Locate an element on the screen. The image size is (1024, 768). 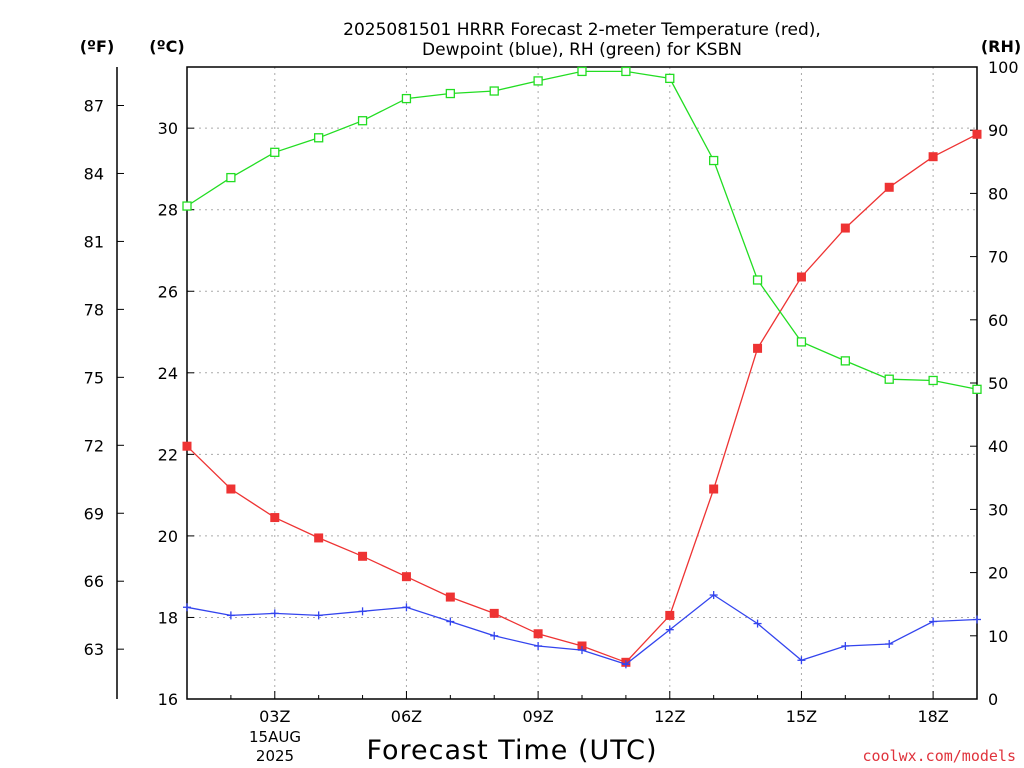
fahrenheit-tick-label: 69 is located at coordinates (94, 513).